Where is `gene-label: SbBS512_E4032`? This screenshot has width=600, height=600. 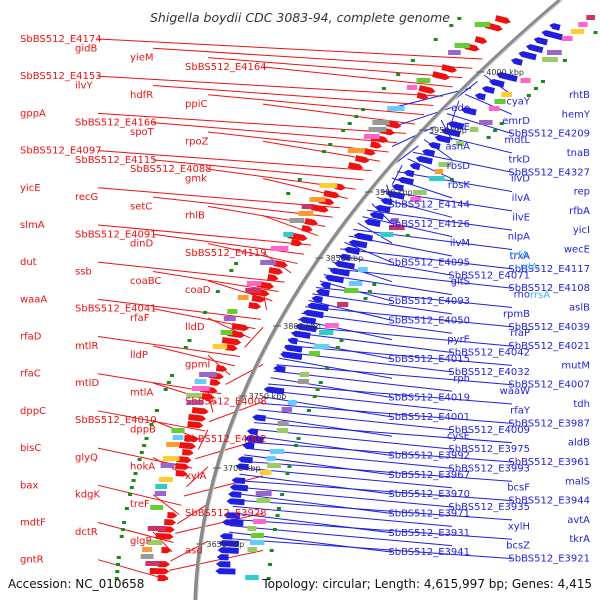
gene-label: SbBS512_E4032 is located at coordinates (489, 372).